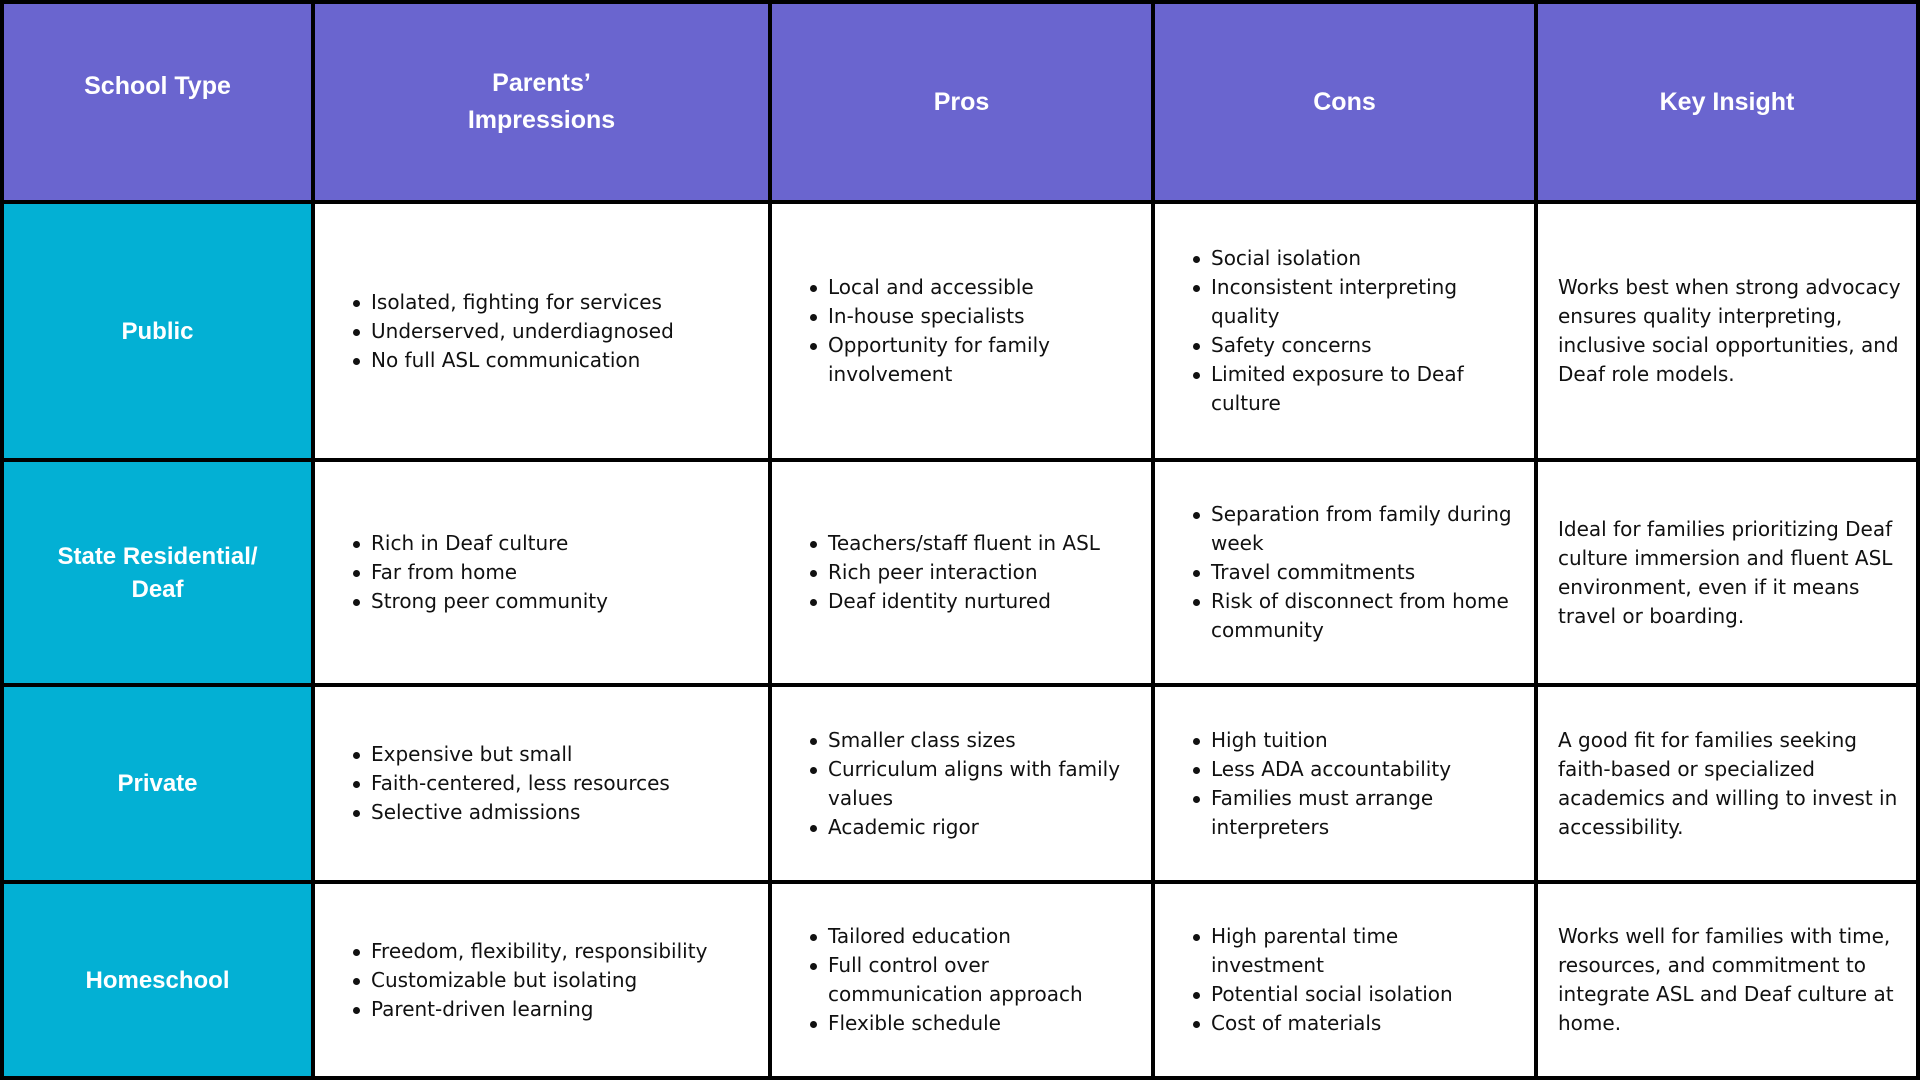  I want to click on list-item: Travel commitments, so click(1345, 572).